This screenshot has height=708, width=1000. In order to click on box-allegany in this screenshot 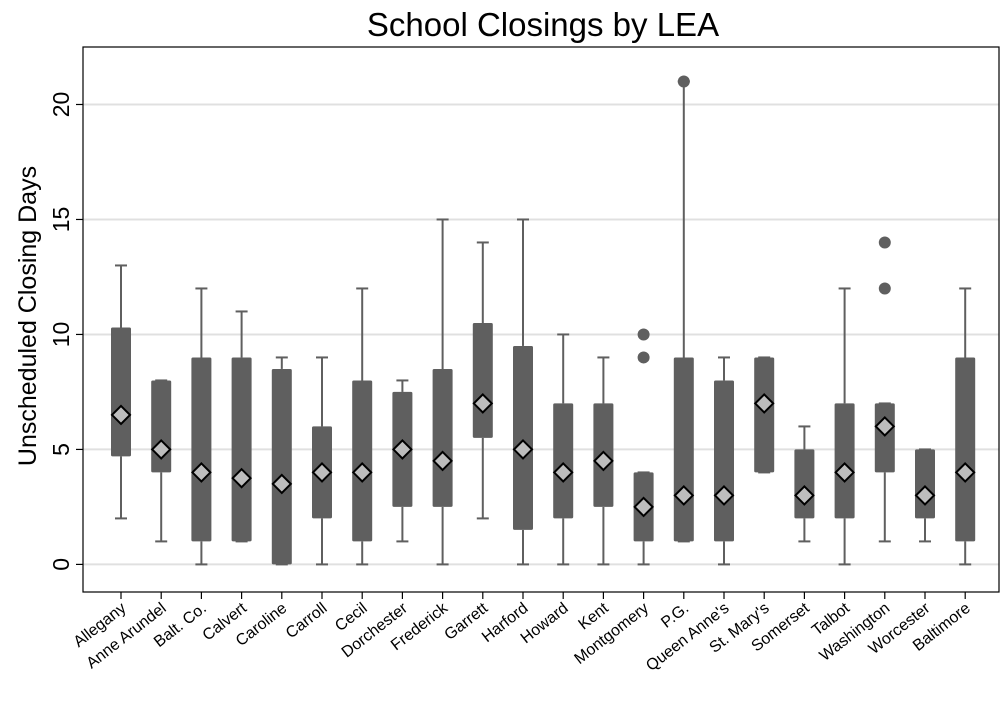, I will do `click(121, 392)`.